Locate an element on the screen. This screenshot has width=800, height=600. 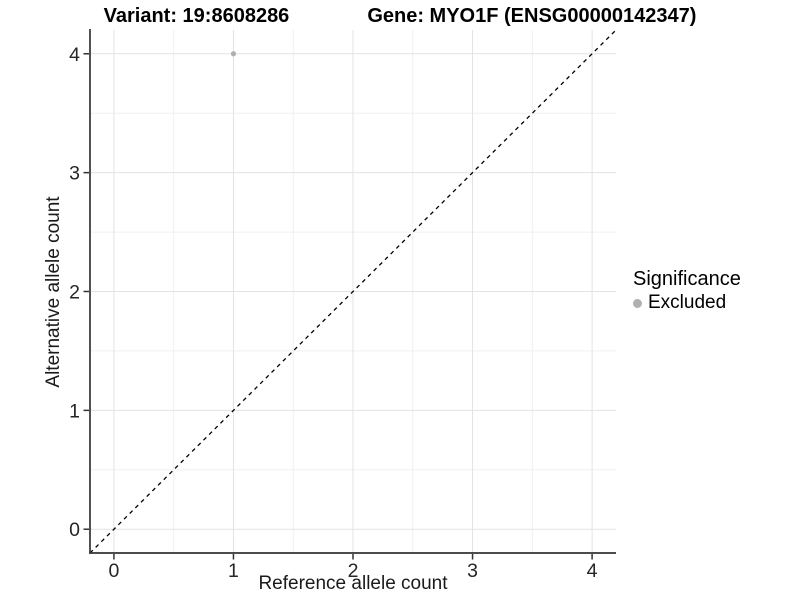
legend-item-excluded: Excluded is located at coordinates (685, 303).